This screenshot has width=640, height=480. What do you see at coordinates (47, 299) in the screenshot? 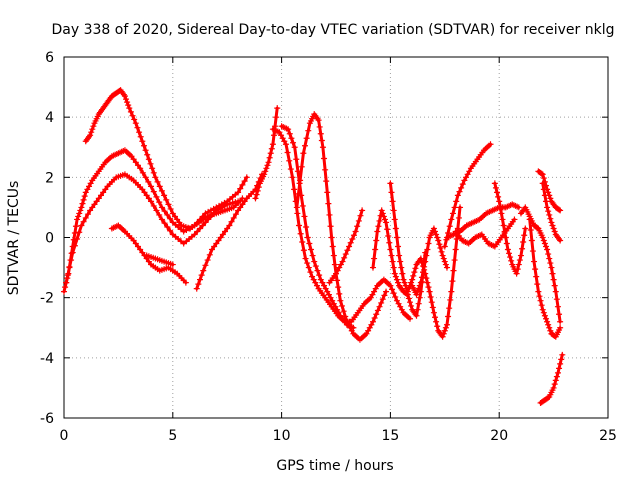
I see `y-tick-label: -2` at bounding box center [47, 299].